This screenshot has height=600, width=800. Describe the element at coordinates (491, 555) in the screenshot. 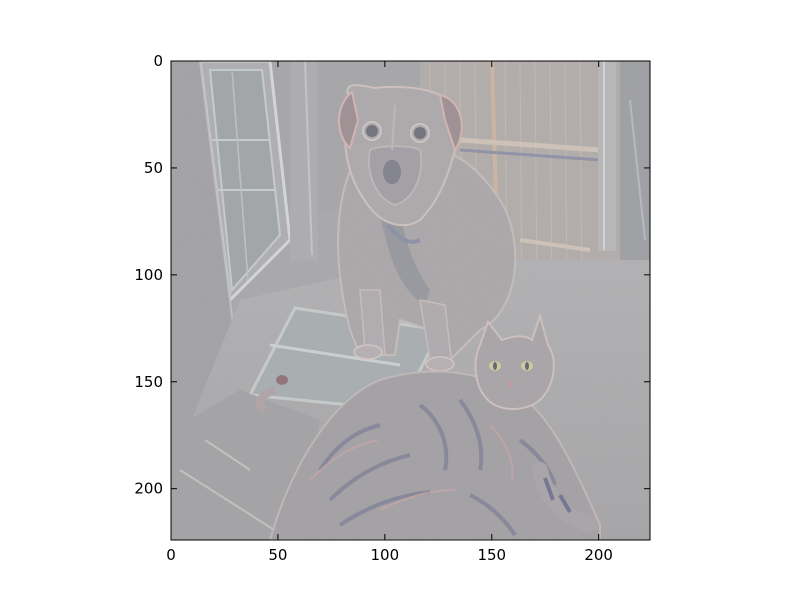

I see `x-tick-label: 150` at that location.